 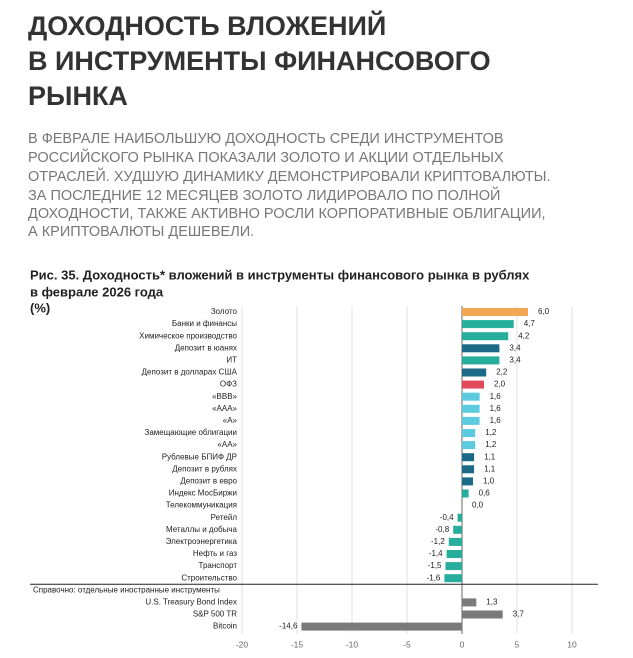 I want to click on value-label: 4,2, so click(x=524, y=335).